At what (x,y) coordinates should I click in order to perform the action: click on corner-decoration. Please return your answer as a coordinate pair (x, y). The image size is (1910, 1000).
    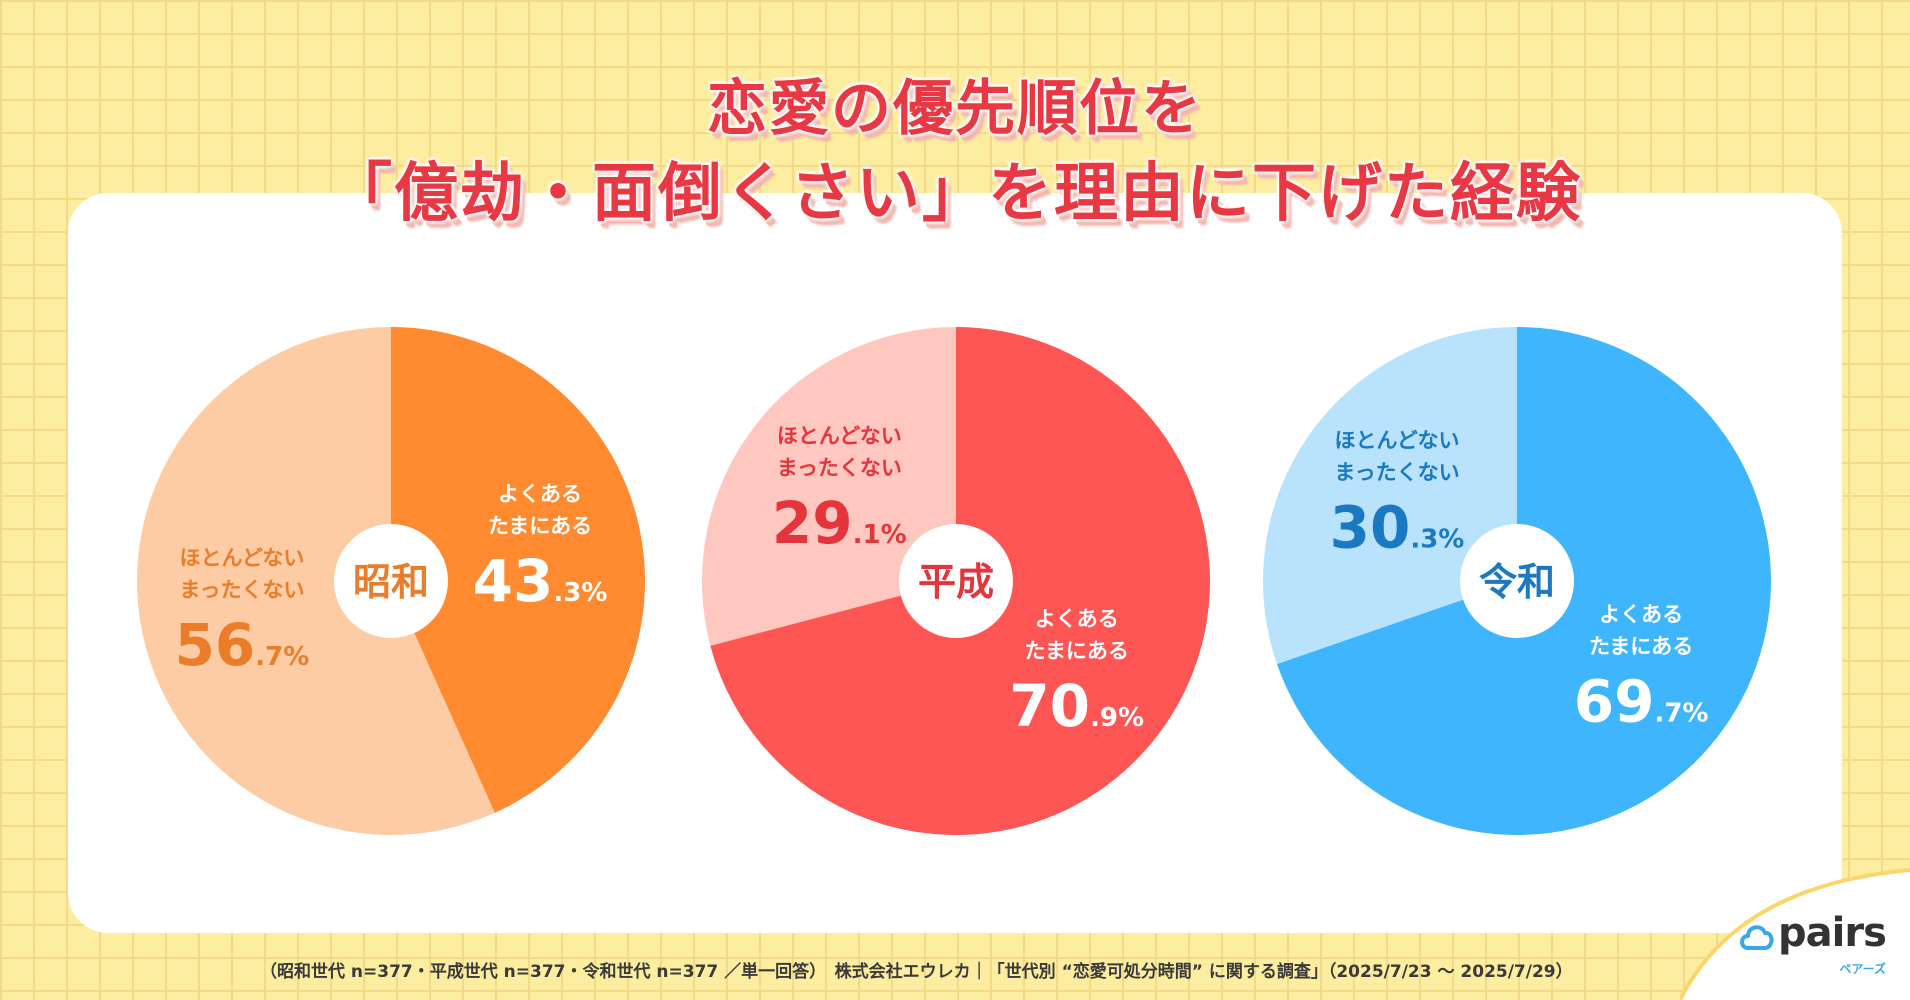
    Looking at the image, I should click on (1795, 934).